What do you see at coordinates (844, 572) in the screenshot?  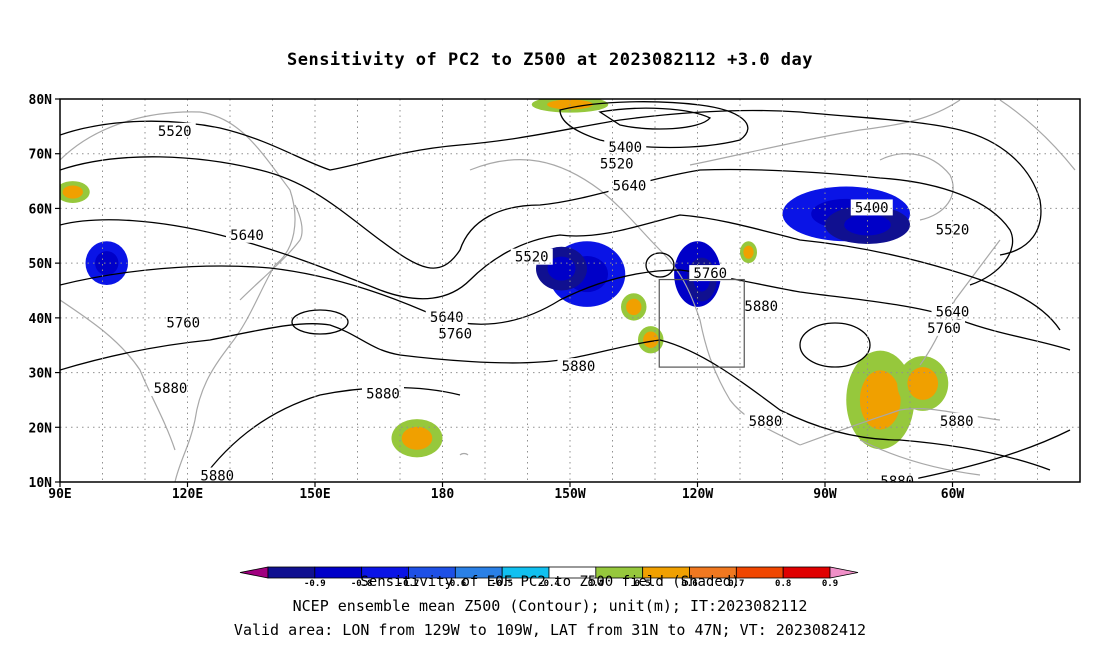 I see `colorbar-arrow-right` at bounding box center [844, 572].